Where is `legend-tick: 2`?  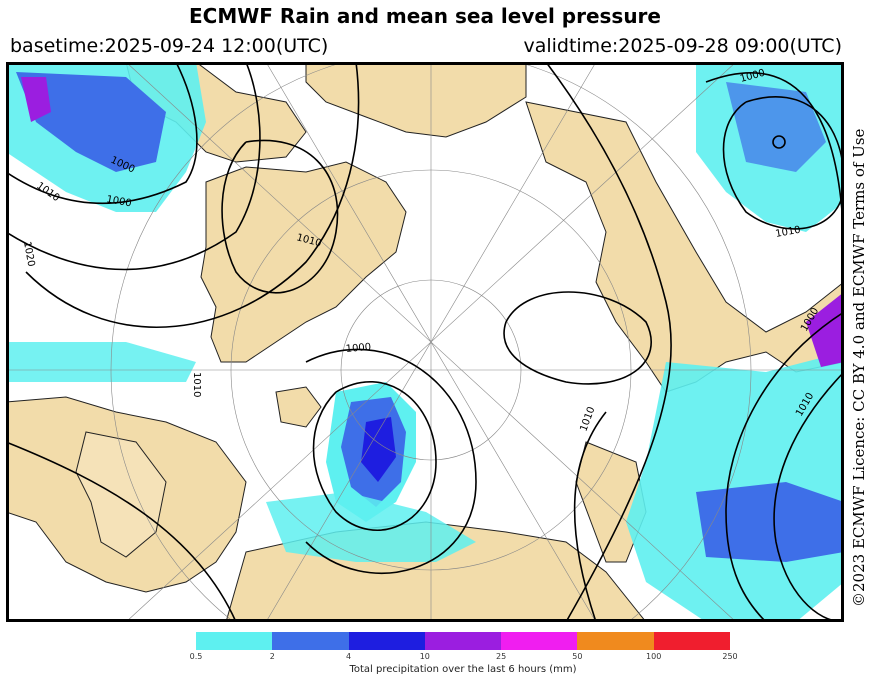 legend-tick: 2 is located at coordinates (272, 656).